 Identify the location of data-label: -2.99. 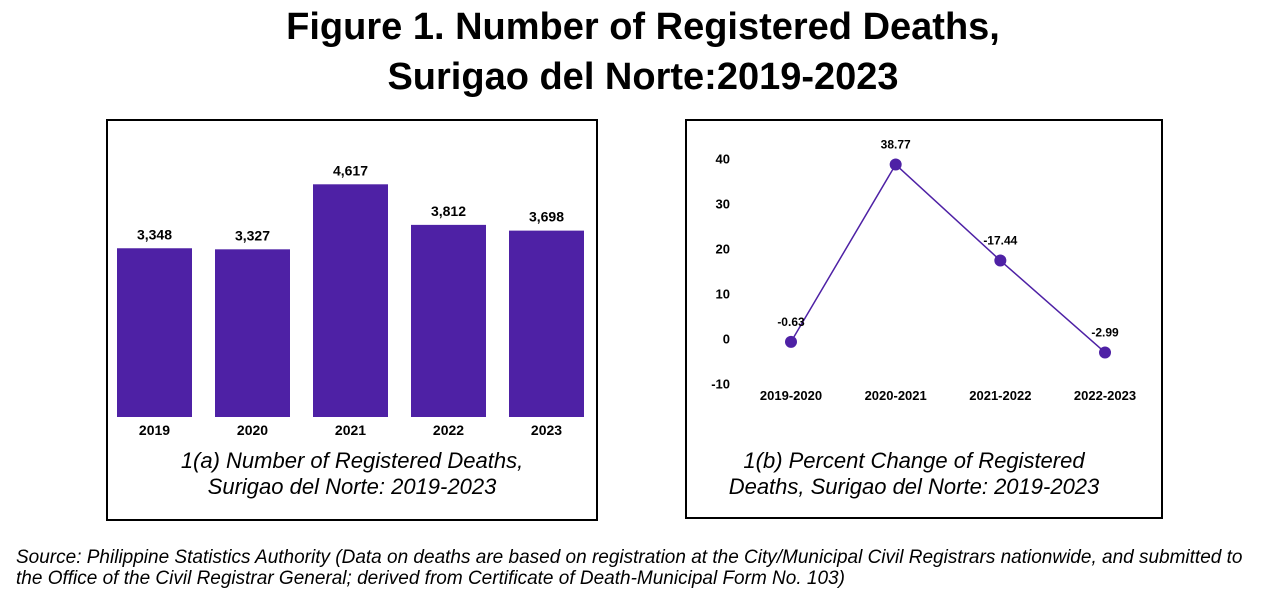
(1105, 332).